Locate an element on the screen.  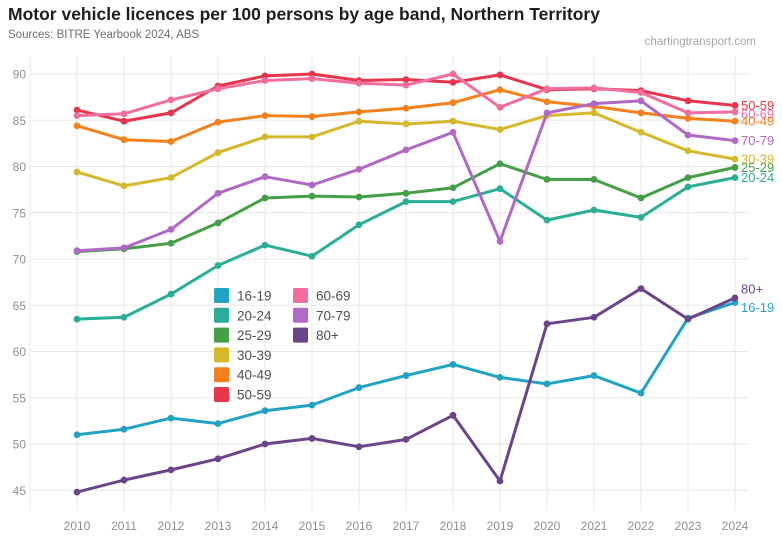
series-marker-16-19-2018 is located at coordinates (453, 364).